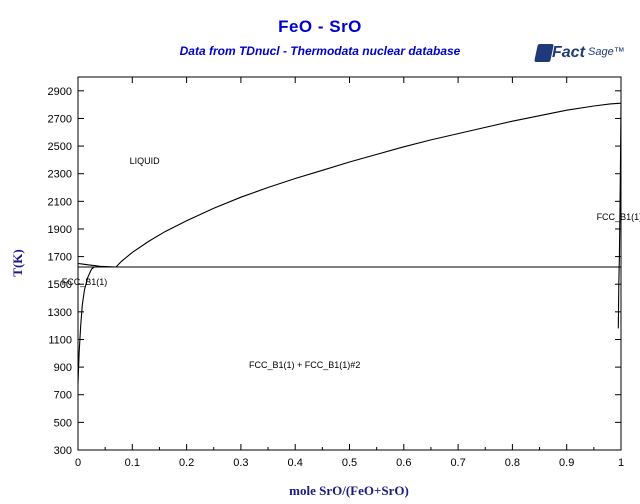 The image size is (640, 504). Describe the element at coordinates (63, 368) in the screenshot. I see `y-tick-label: 900` at that location.